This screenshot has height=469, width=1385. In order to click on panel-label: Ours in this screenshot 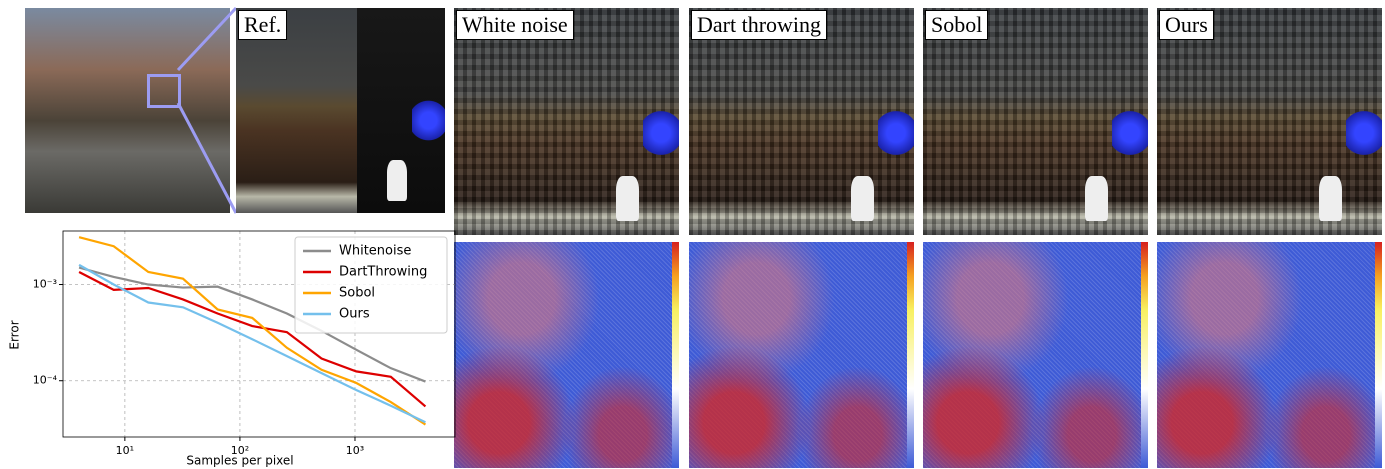, I will do `click(1186, 25)`.